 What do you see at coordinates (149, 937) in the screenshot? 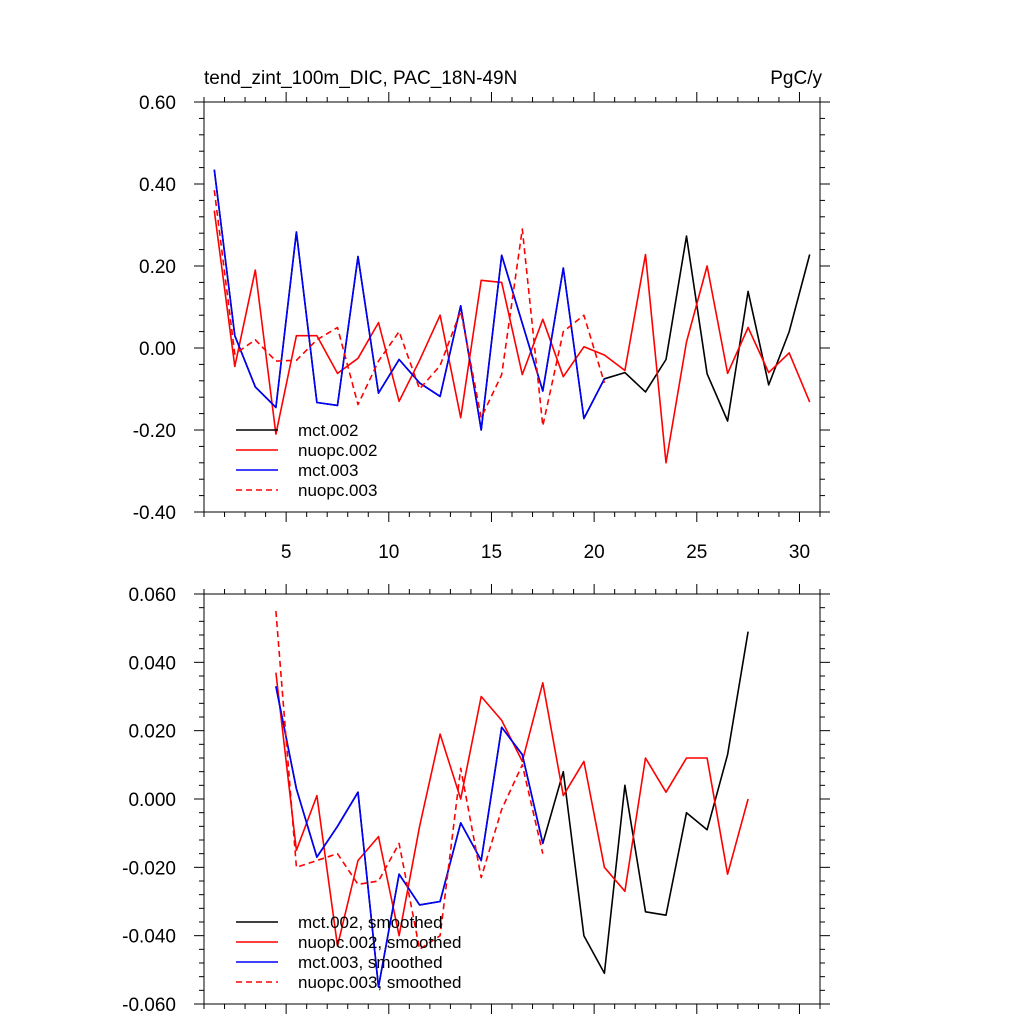
I see `y-tick-label: -0.040` at bounding box center [149, 937].